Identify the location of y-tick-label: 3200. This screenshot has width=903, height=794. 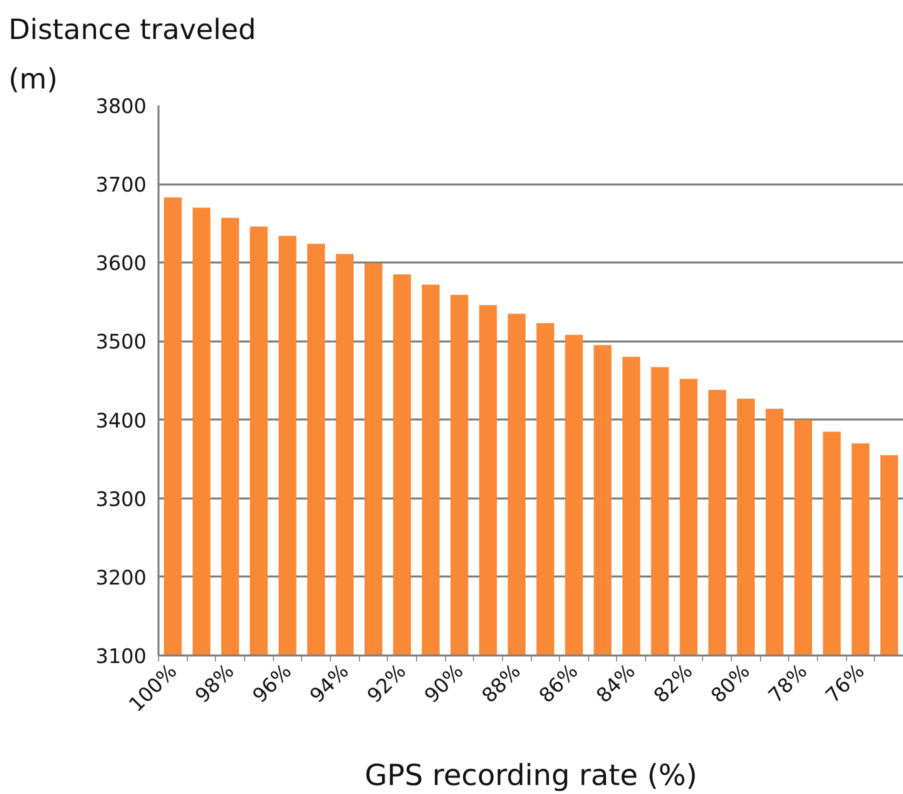
(121, 577).